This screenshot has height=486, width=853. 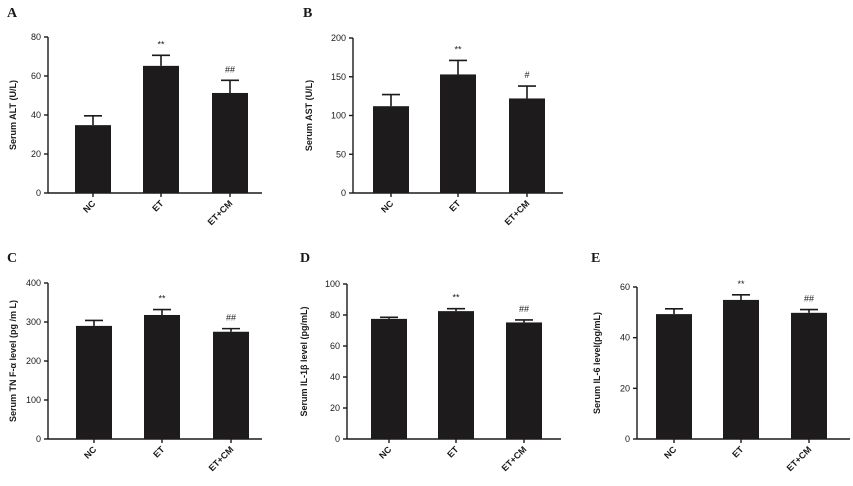 What do you see at coordinates (341, 154) in the screenshot?
I see `y-tick-label: 50` at bounding box center [341, 154].